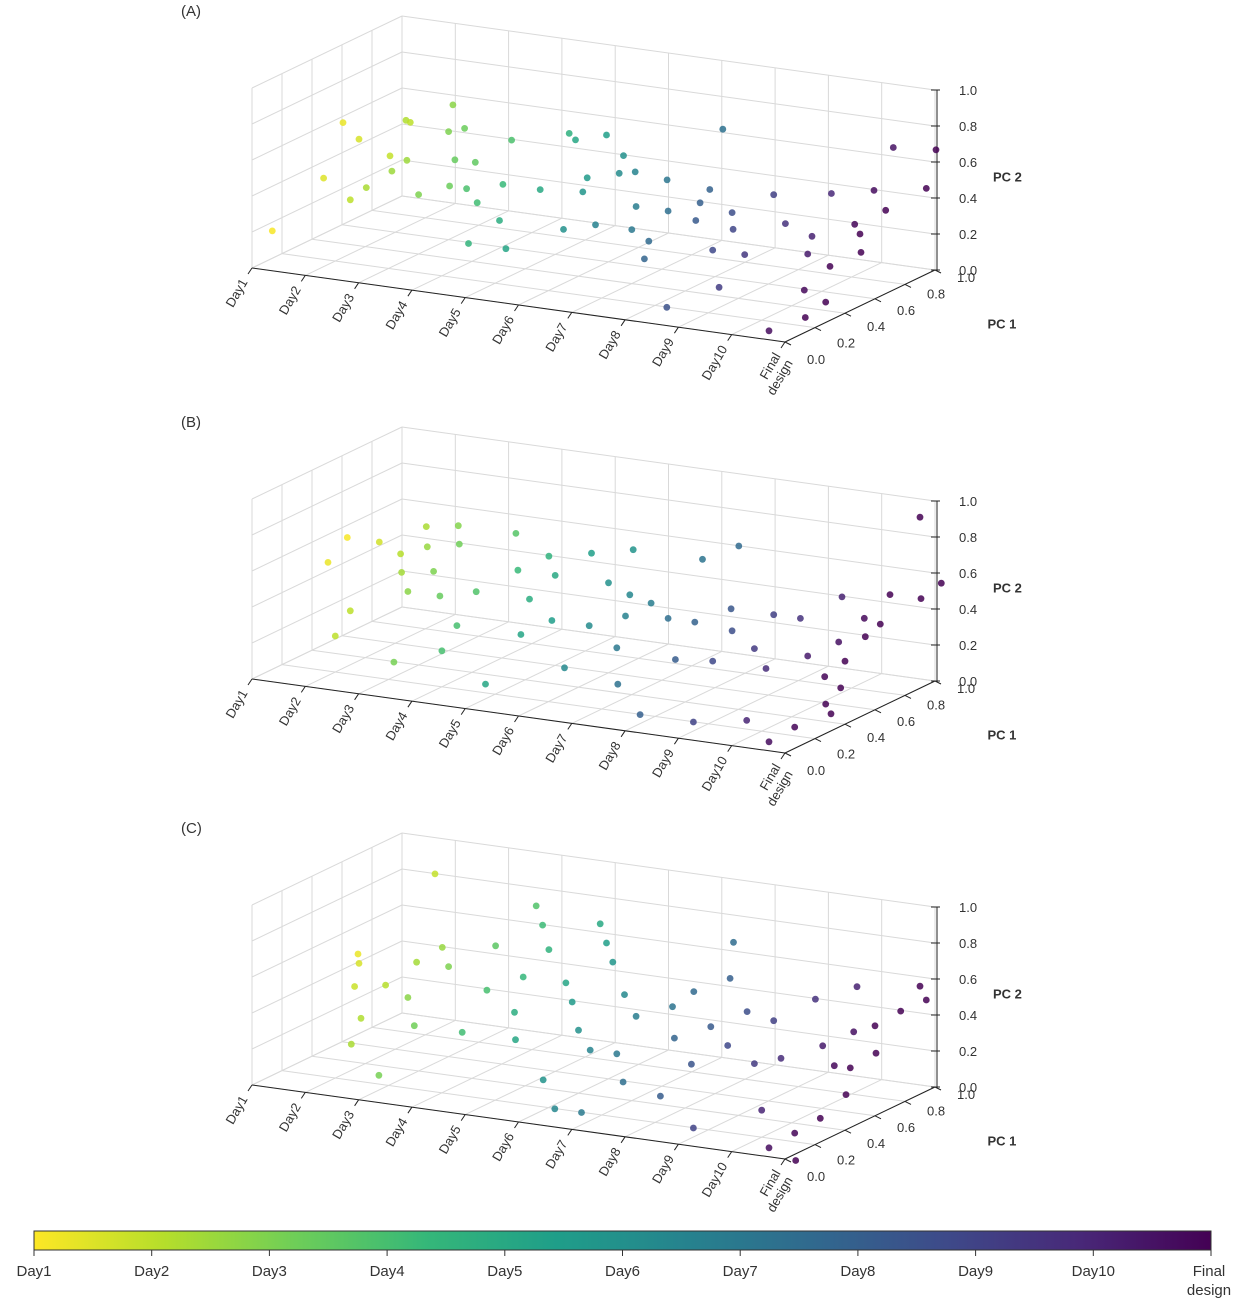  I want to click on y-tick-label: 0.0, so click(816, 359).